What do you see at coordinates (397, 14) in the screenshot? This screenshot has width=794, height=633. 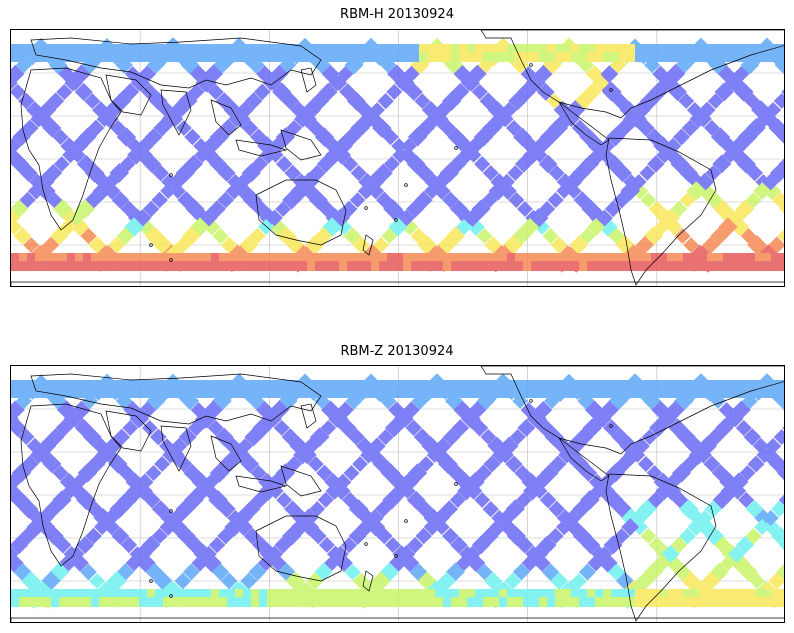 I see `panel-title-h: RBM-H 20130924` at bounding box center [397, 14].